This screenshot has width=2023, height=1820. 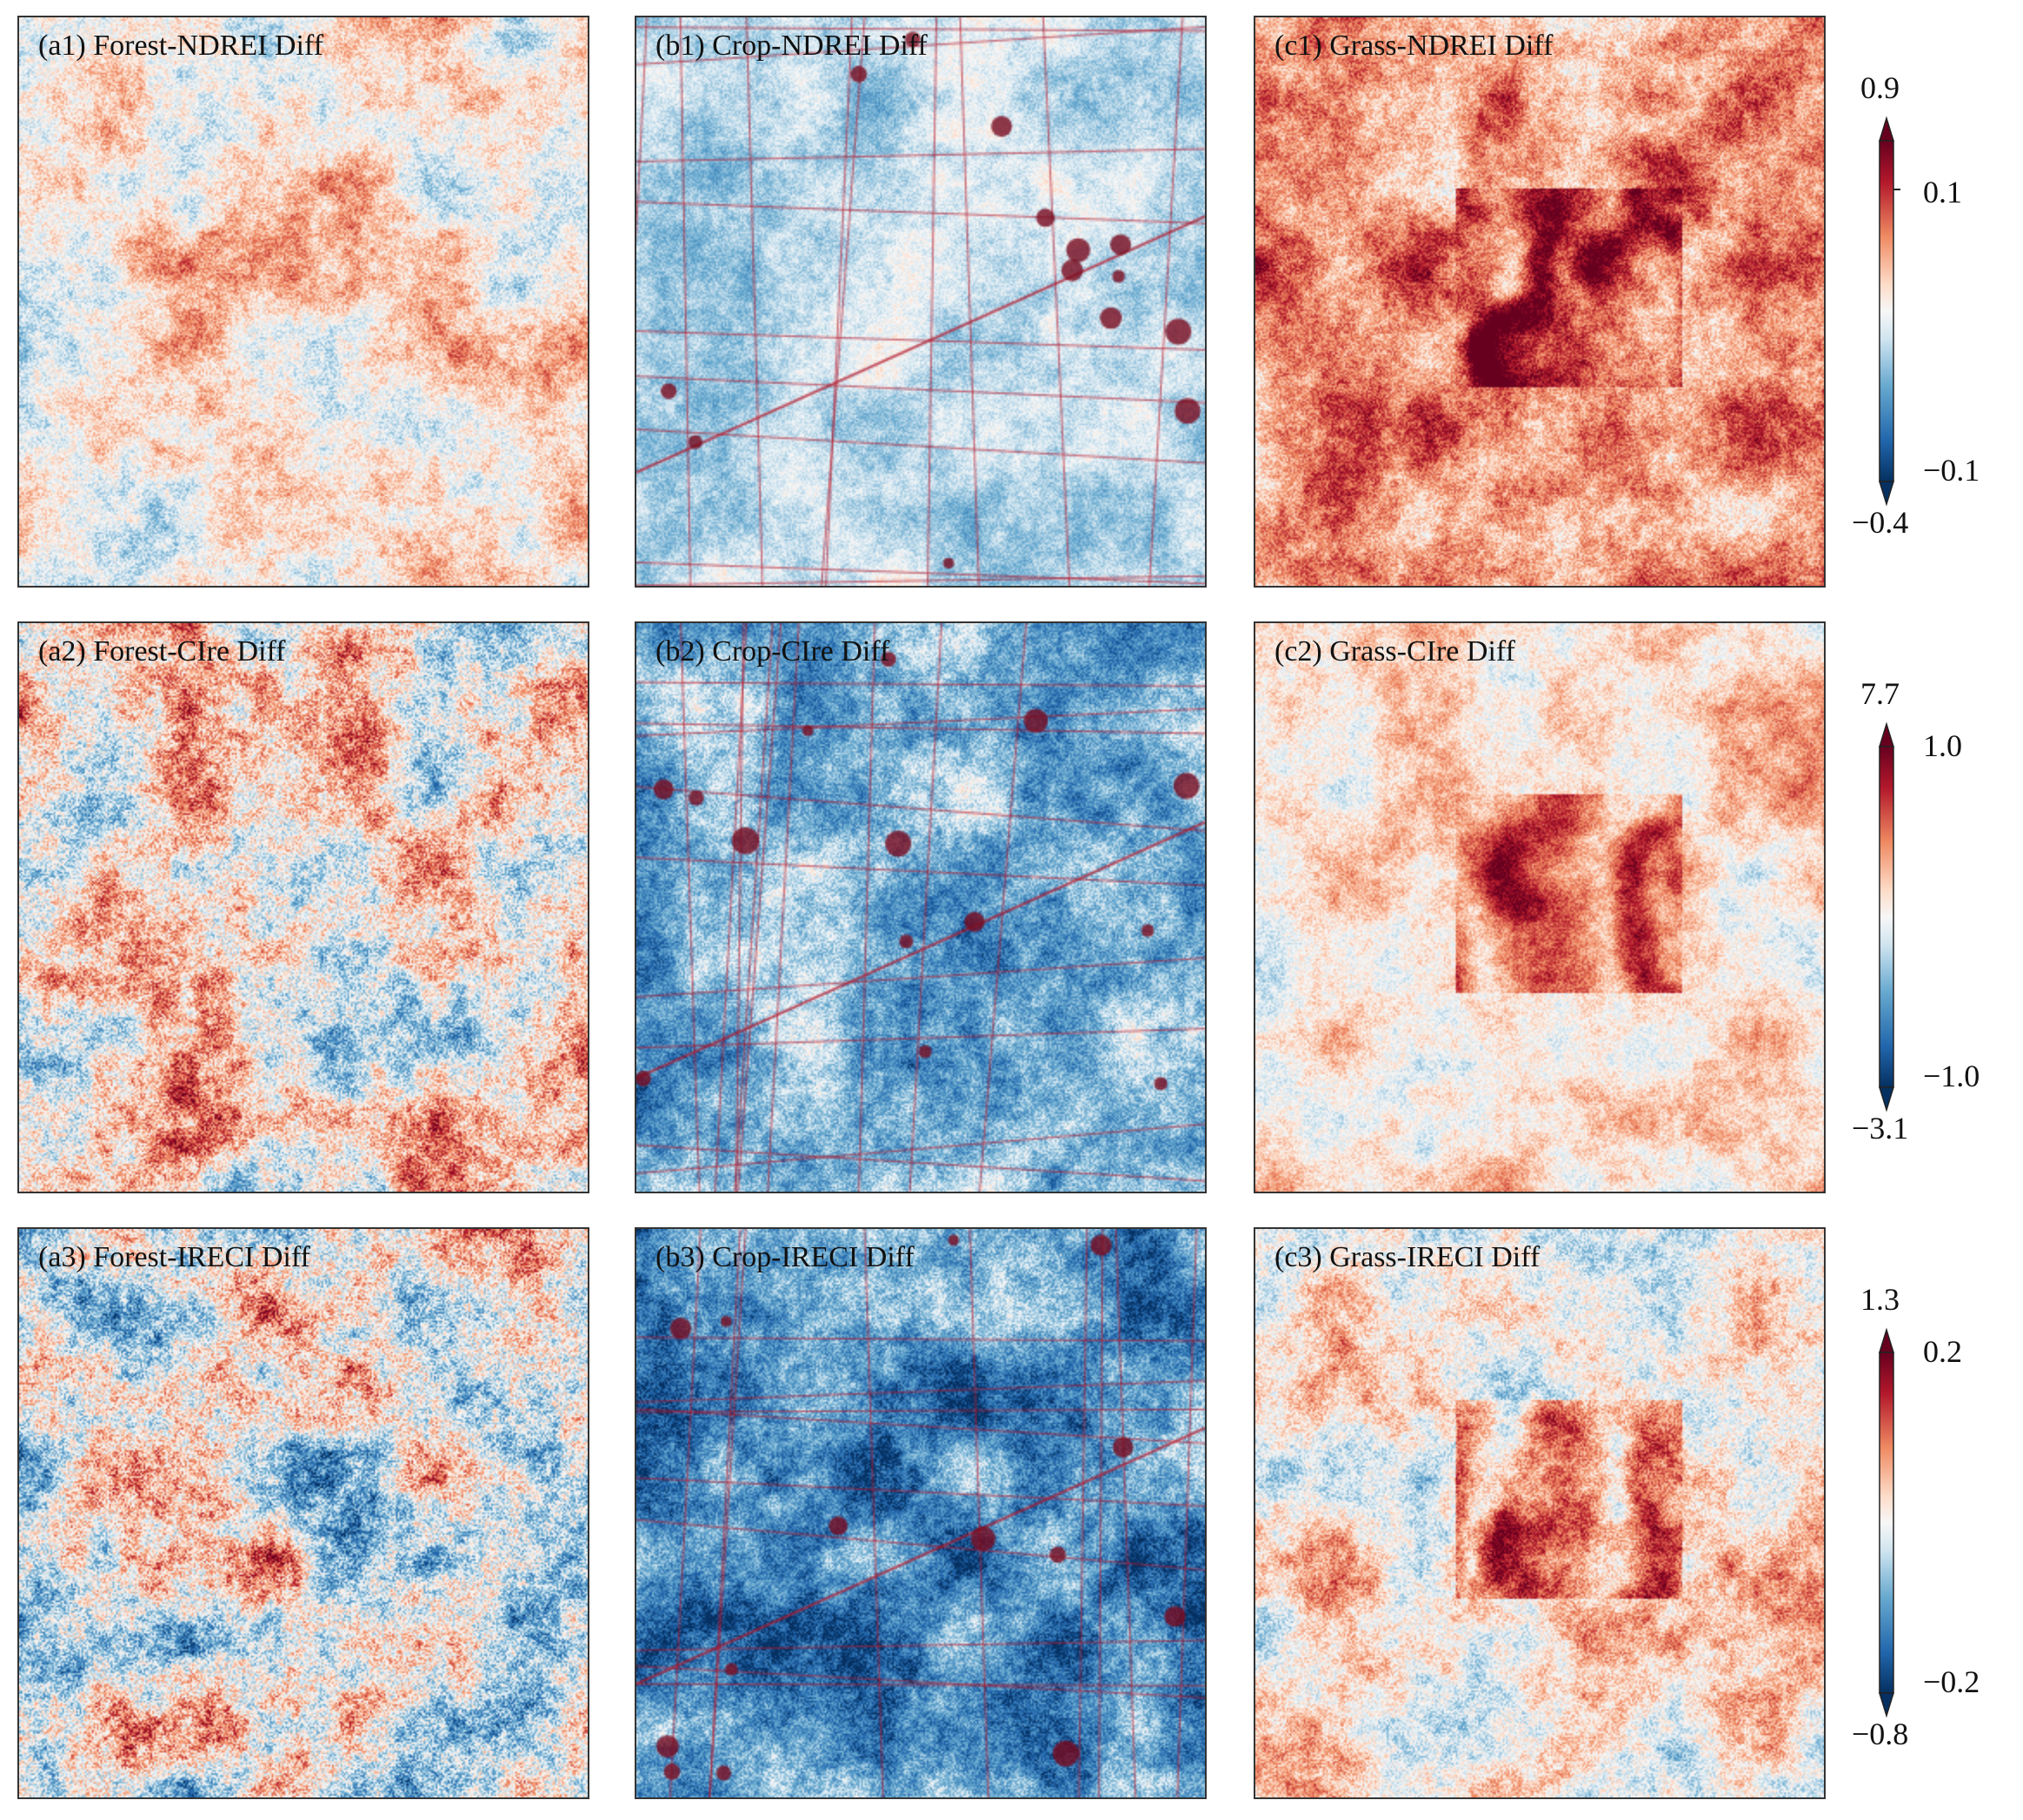 What do you see at coordinates (1880, 693) in the screenshot?
I see `colorbar-data-max: 7.7` at bounding box center [1880, 693].